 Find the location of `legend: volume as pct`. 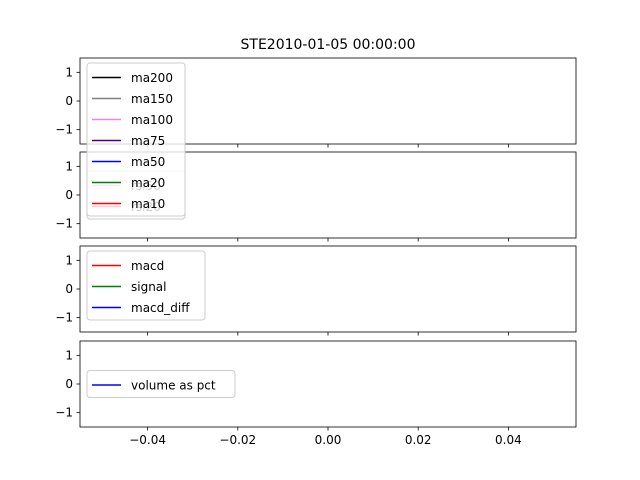

legend: volume as pct is located at coordinates (161, 384).